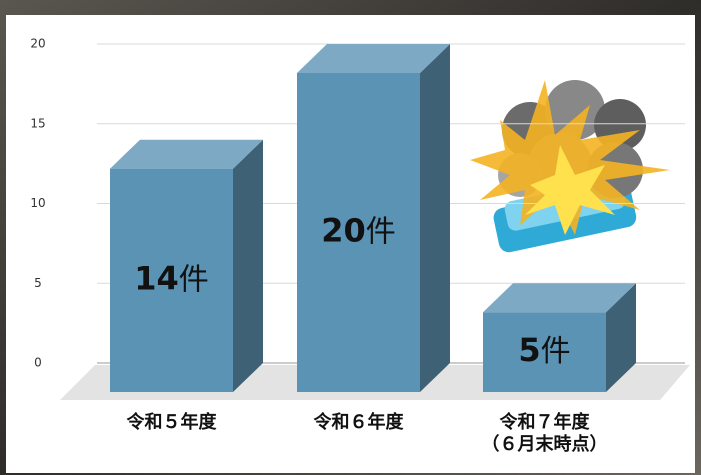 This screenshot has width=701, height=475. I want to click on value-label: 20件, so click(358, 231).